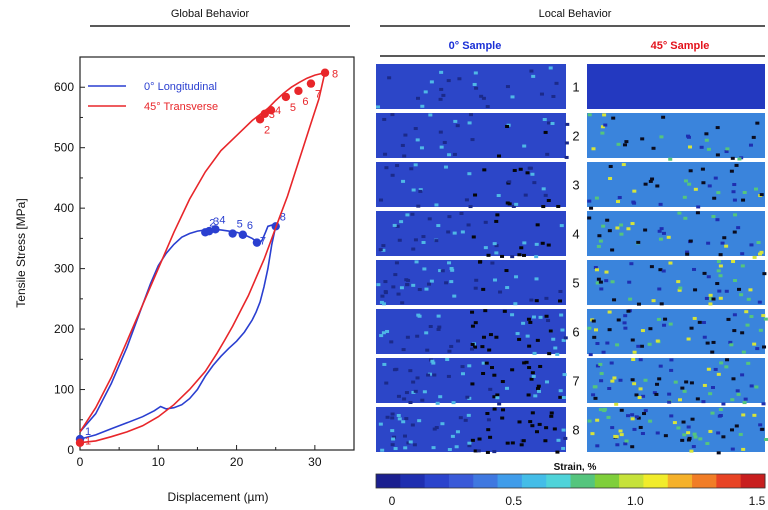 Image resolution: width=768 pixels, height=510 pixels. Describe the element at coordinates (278, 111) in the screenshot. I see `data-point-label: 4` at that location.